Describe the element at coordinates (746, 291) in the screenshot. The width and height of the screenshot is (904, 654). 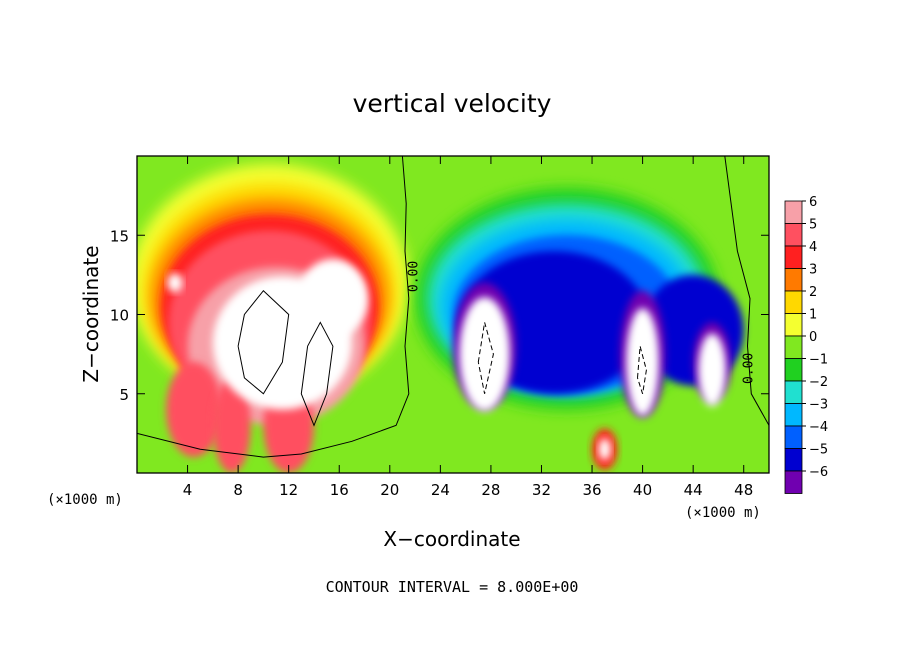
I see `zero-contour-east` at that location.